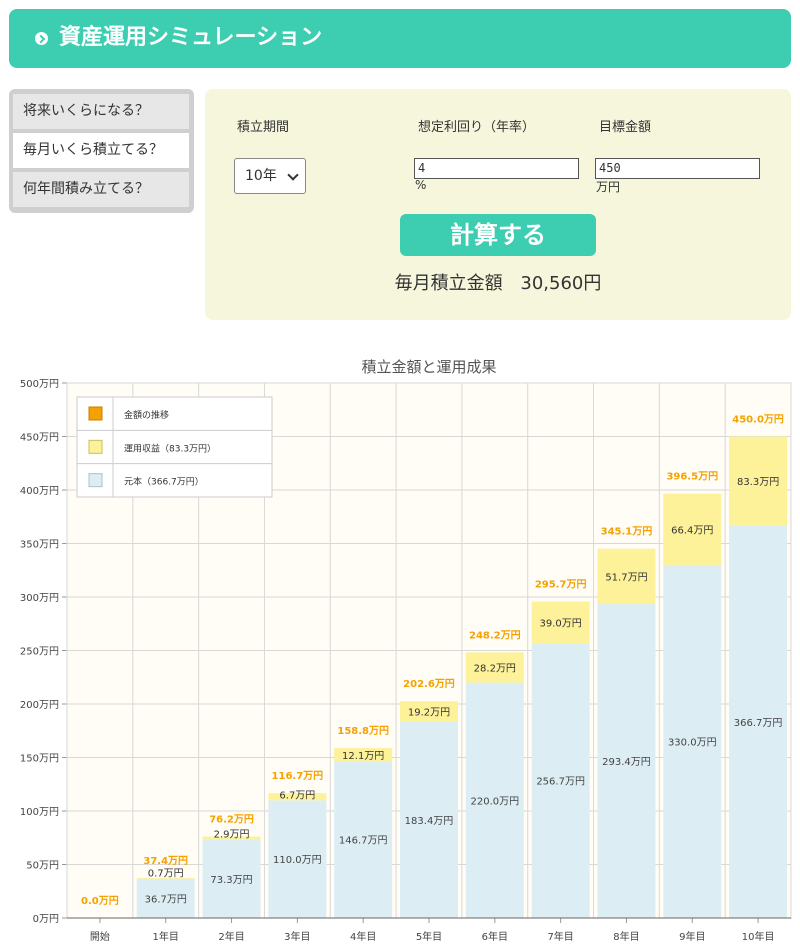 The image size is (800, 950). I want to click on result-line: 毎月積立金額 30,560円, so click(498, 282).